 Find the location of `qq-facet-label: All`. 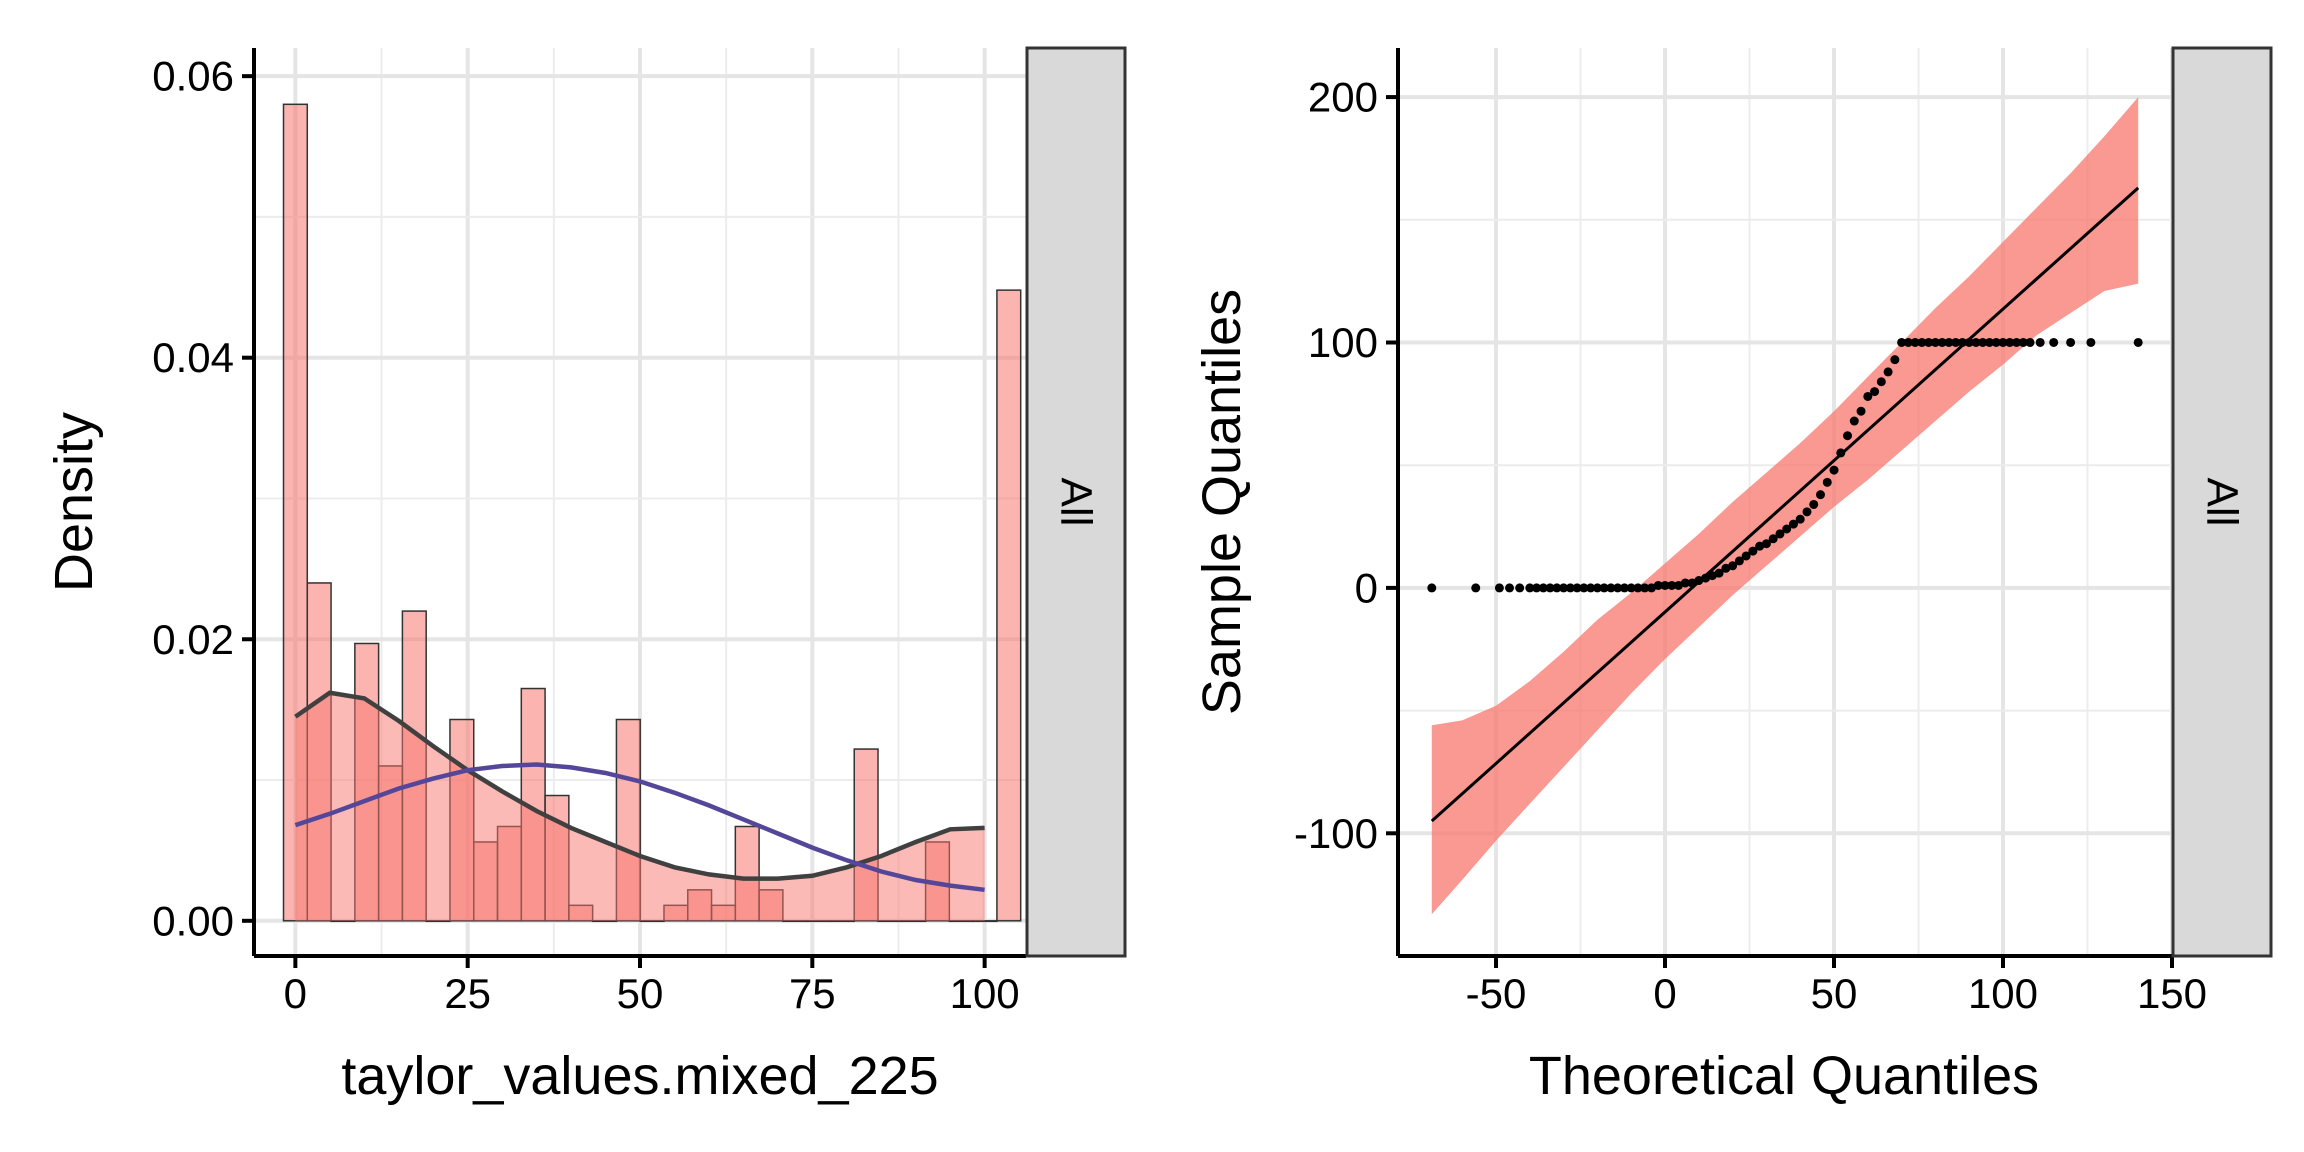

qq-facet-label: All is located at coordinates (2222, 502).